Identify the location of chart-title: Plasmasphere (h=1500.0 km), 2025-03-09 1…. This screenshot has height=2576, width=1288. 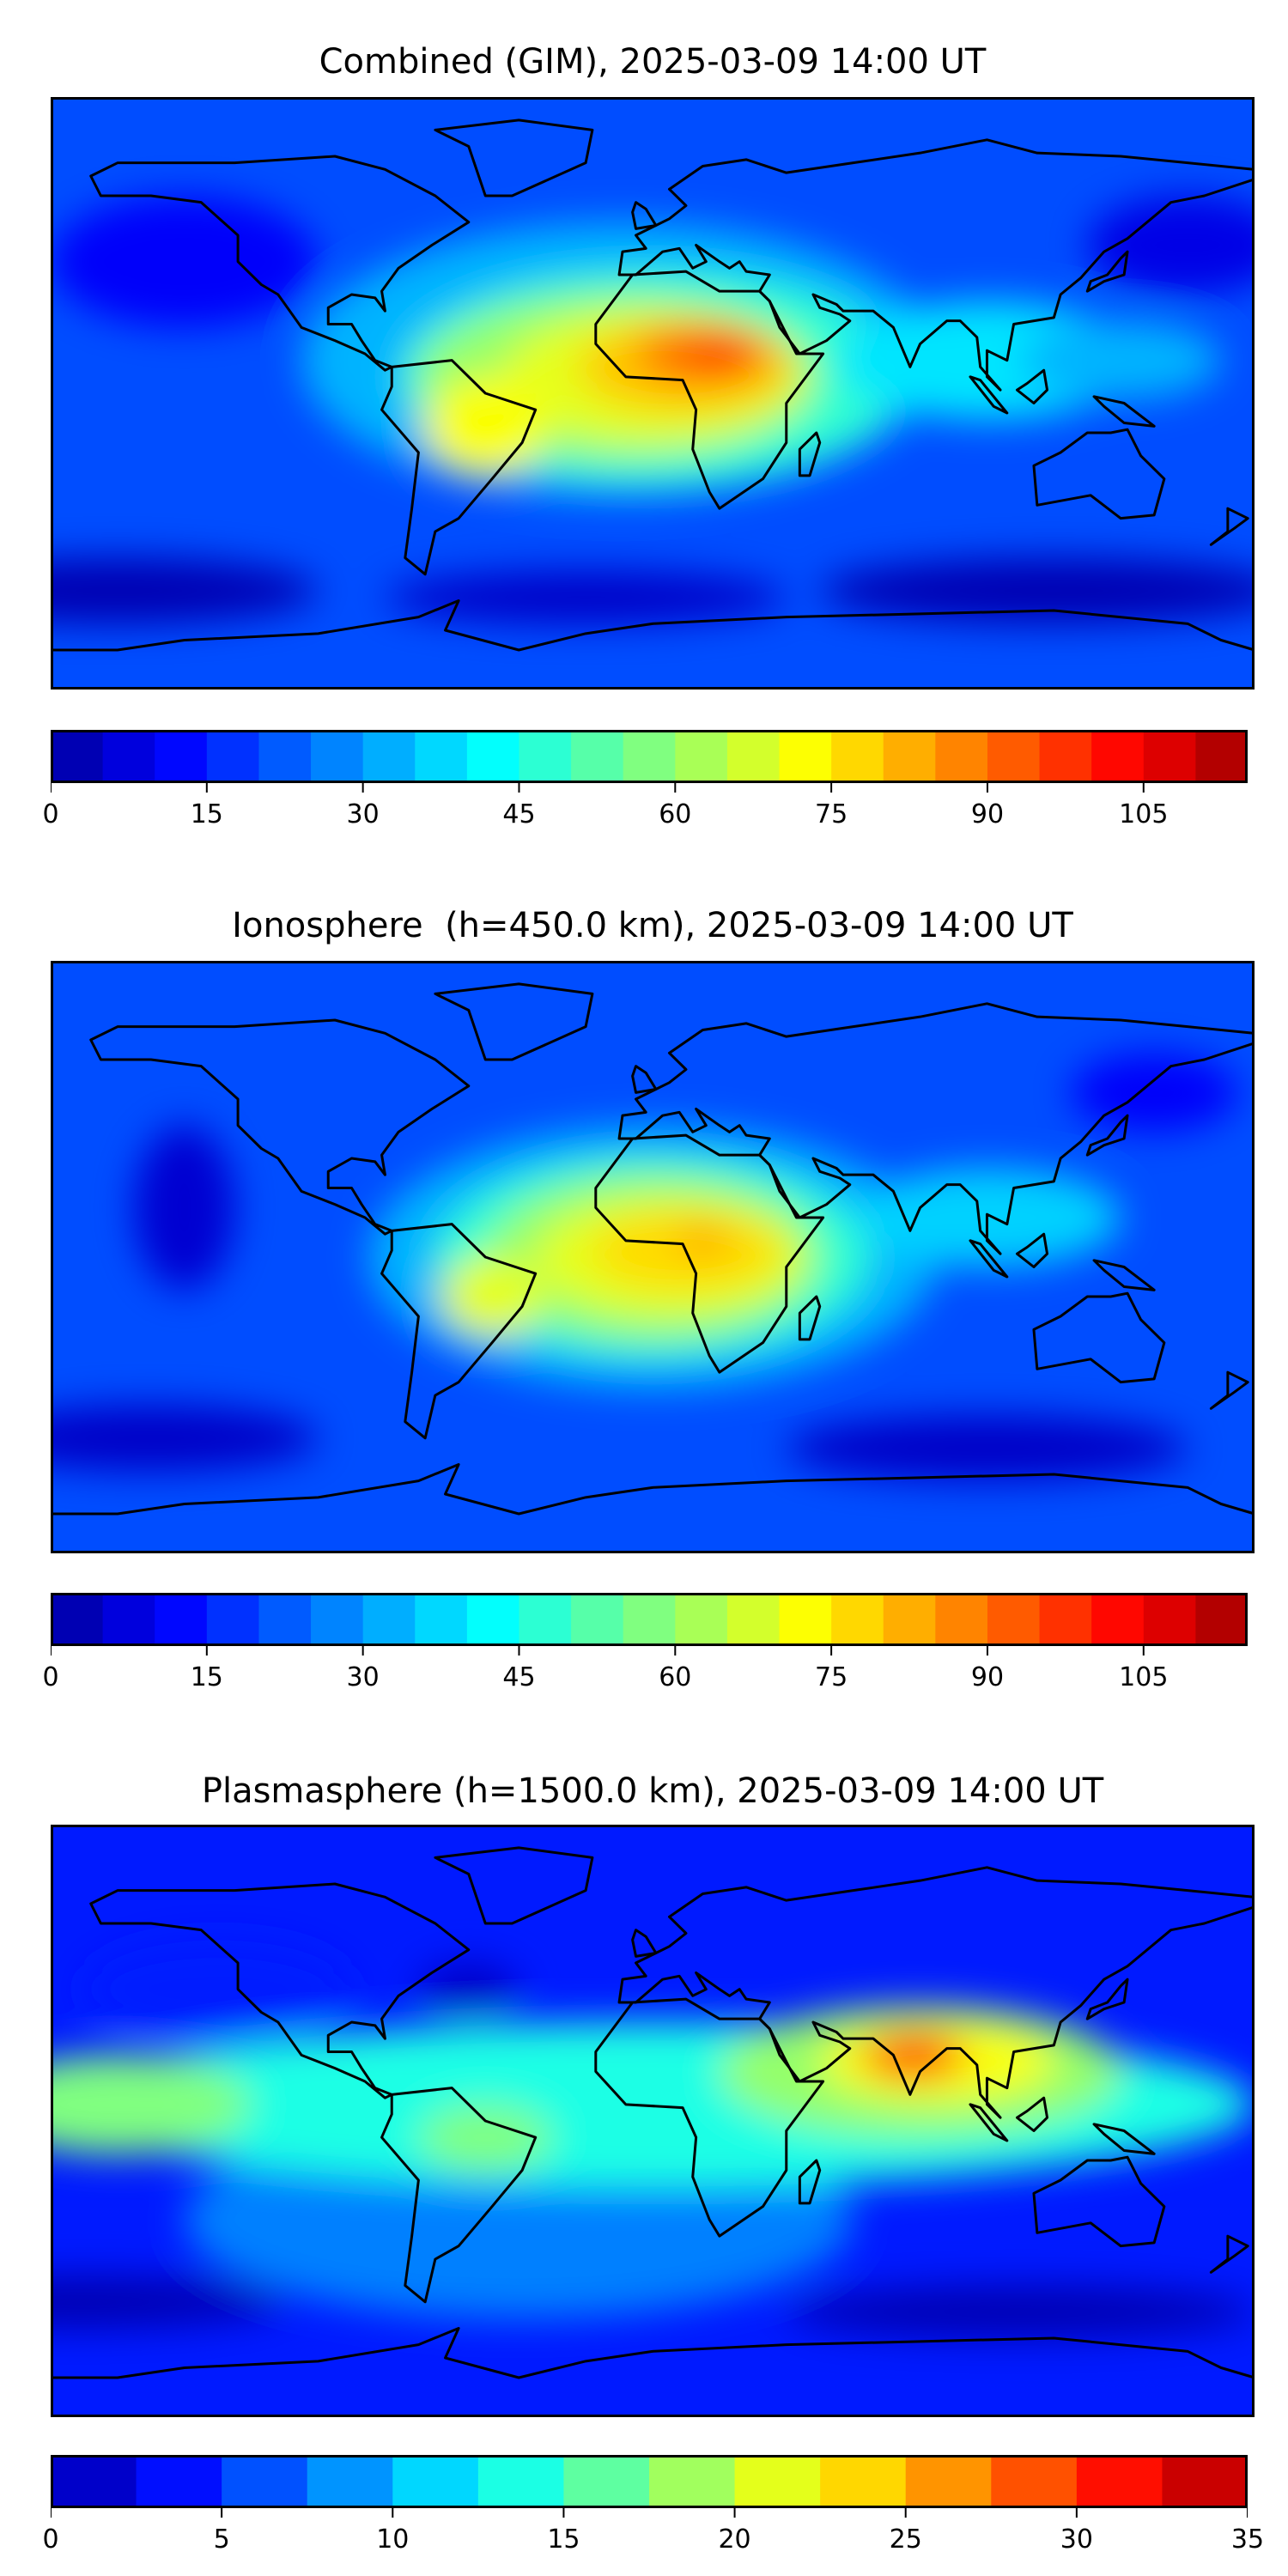
(652, 1791).